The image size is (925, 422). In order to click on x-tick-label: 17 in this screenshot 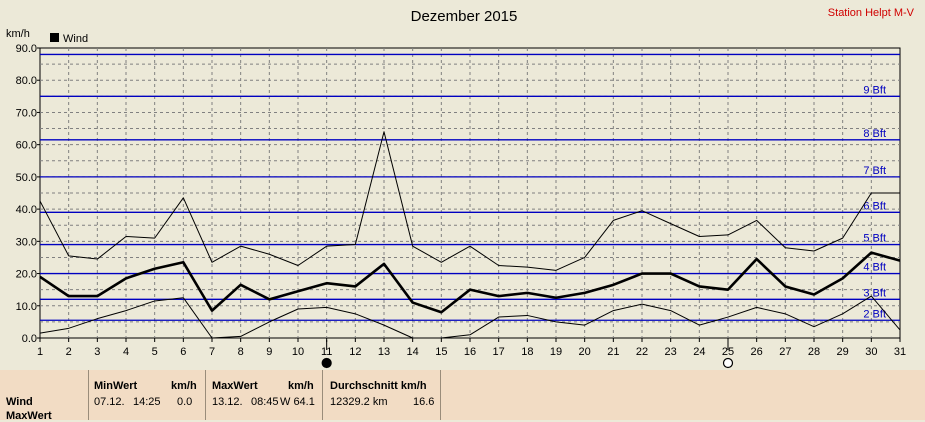, I will do `click(499, 352)`.